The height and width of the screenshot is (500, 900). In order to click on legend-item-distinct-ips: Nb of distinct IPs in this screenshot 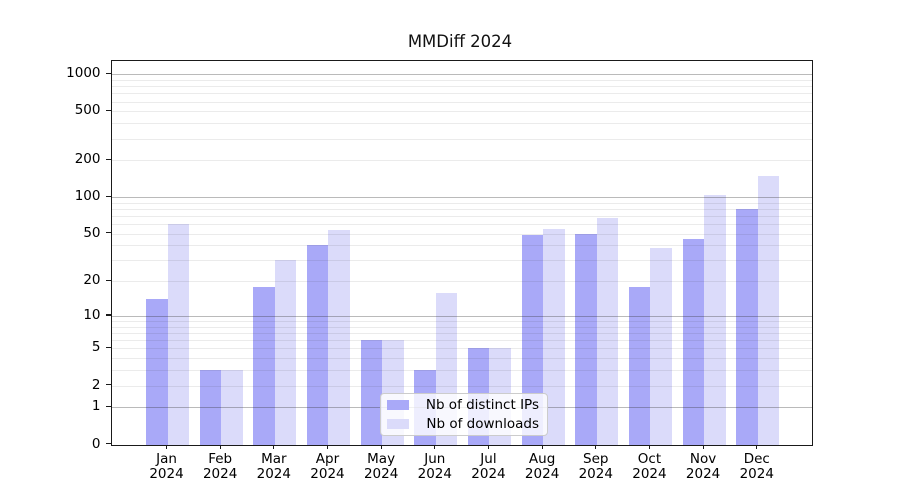, I will do `click(463, 405)`.